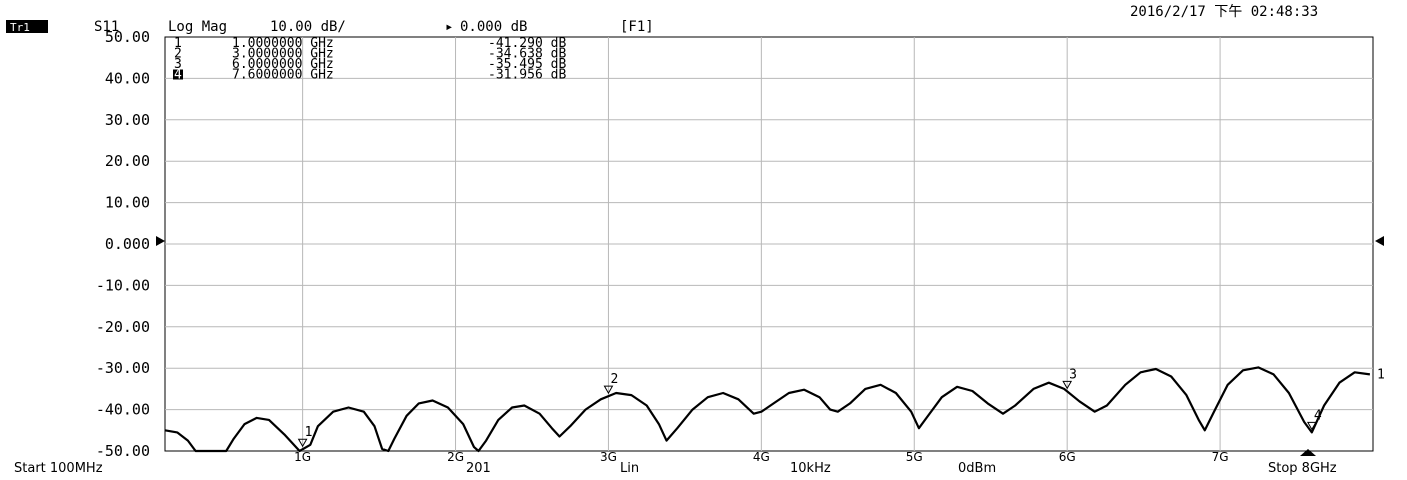 This screenshot has height=480, width=1407. I want to click on marker-id: 1, so click(178, 43).